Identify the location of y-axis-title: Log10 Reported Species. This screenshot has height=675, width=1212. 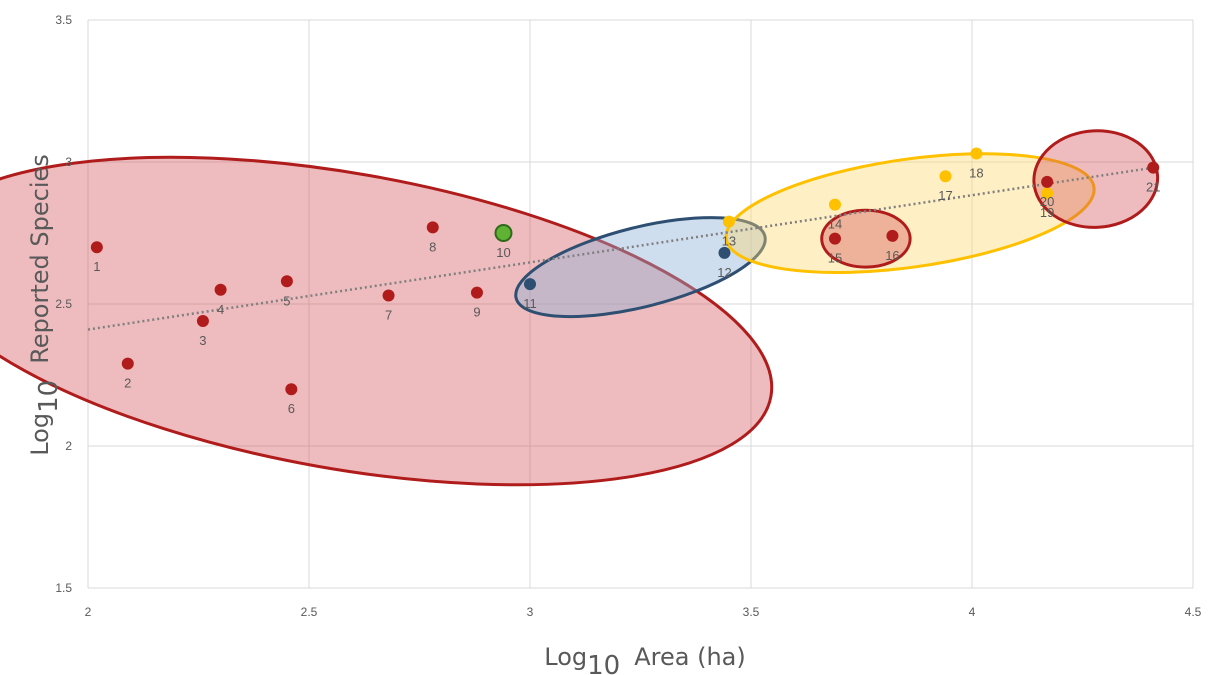
(45, 305).